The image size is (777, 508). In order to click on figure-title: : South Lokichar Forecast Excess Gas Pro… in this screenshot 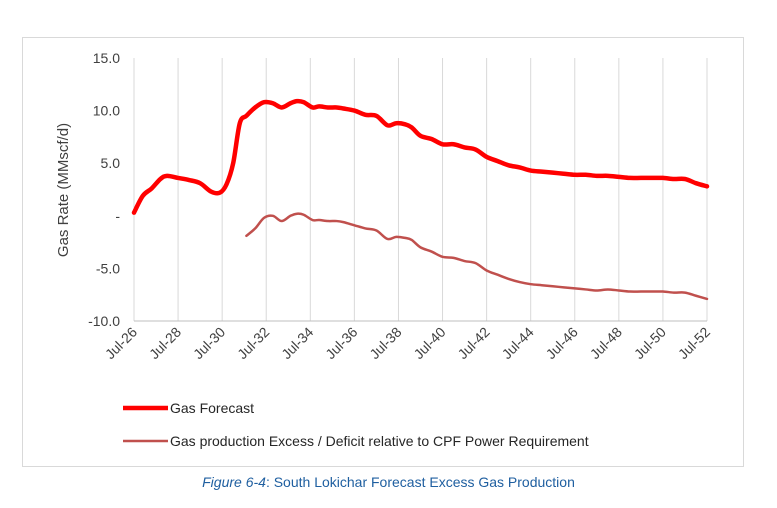, I will do `click(420, 482)`.